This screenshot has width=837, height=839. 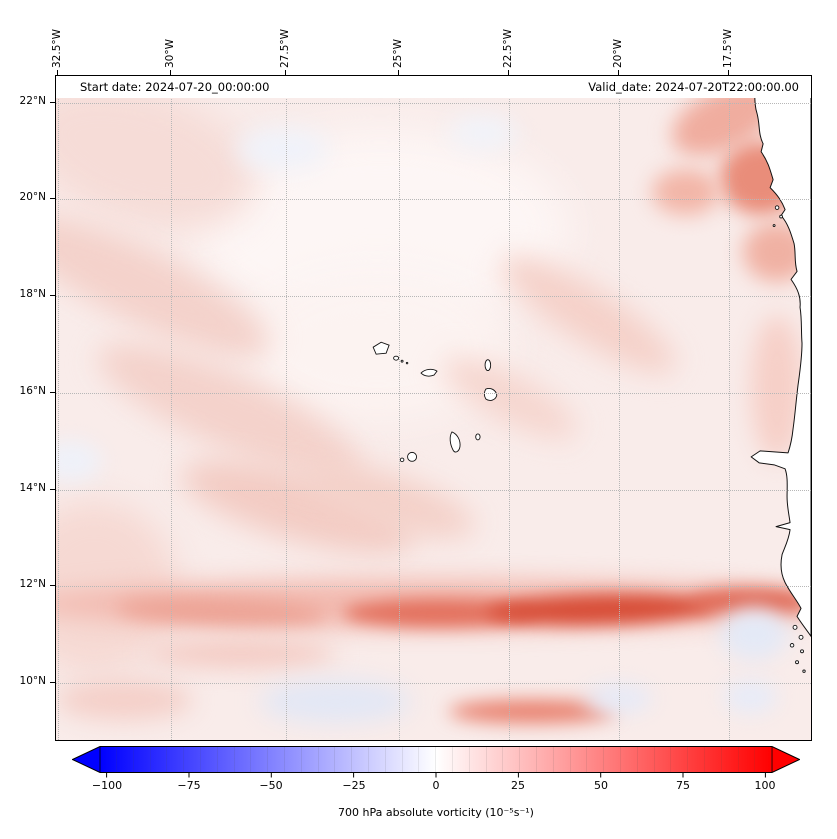 I want to click on colorbar-bar, so click(x=436, y=759).